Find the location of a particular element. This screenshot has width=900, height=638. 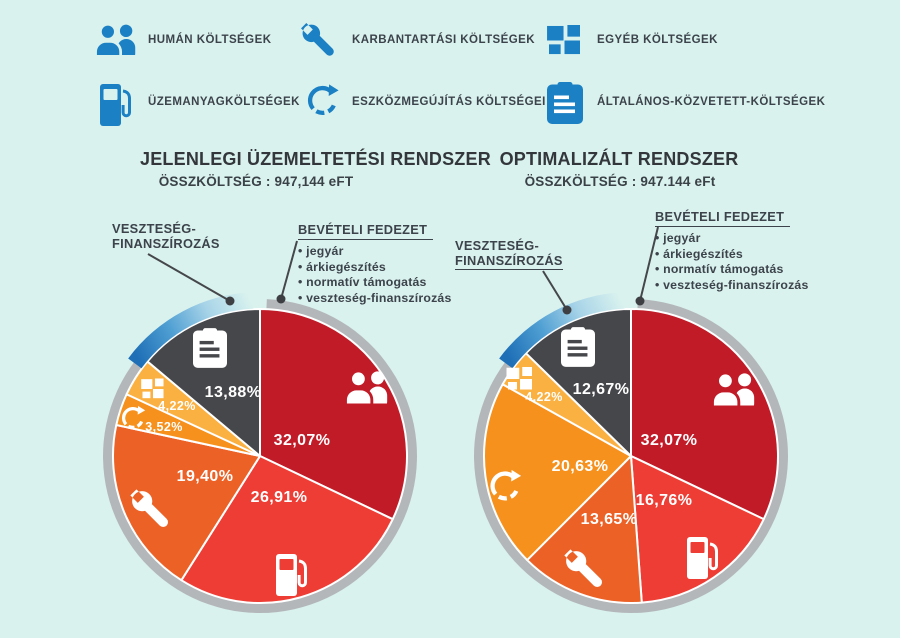

chart-title-optimized: OPTIMALIZÁLT RENDSZER is located at coordinates (619, 159).